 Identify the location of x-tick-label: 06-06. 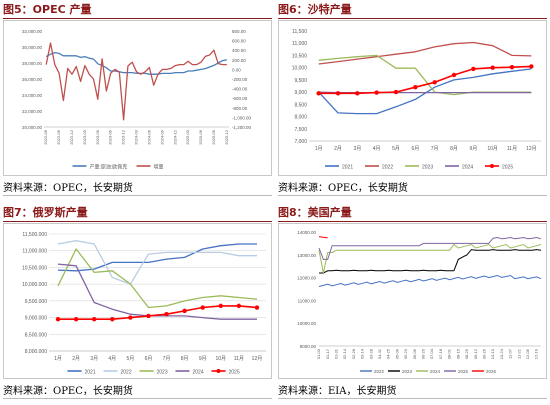
(414, 353).